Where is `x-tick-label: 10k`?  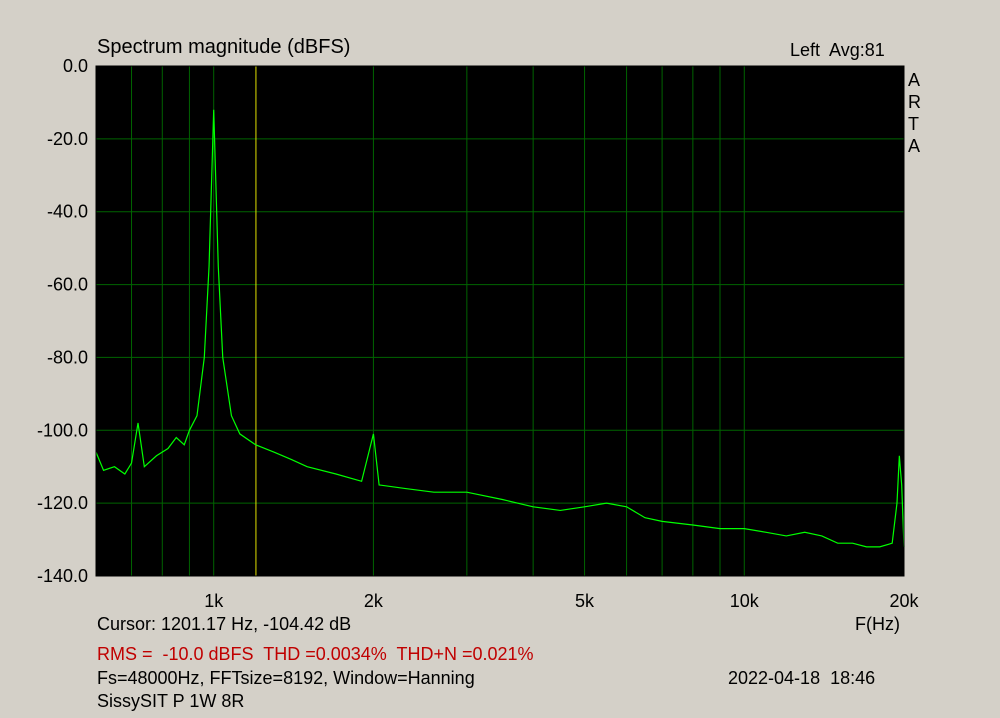
x-tick-label: 10k is located at coordinates (745, 601).